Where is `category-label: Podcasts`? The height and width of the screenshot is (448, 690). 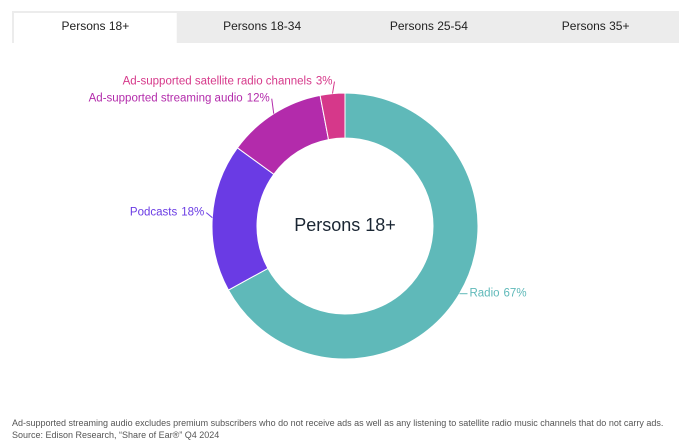
category-label: Podcasts is located at coordinates (154, 213).